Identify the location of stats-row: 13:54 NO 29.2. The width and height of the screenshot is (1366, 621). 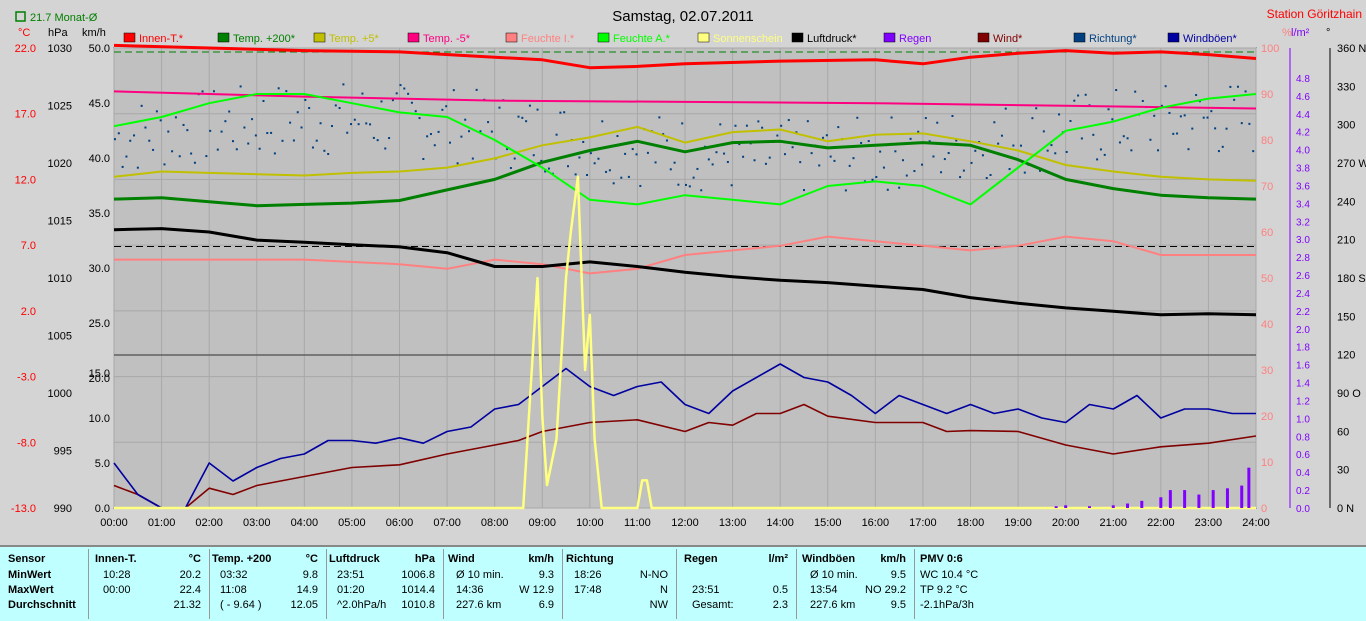
(856, 591).